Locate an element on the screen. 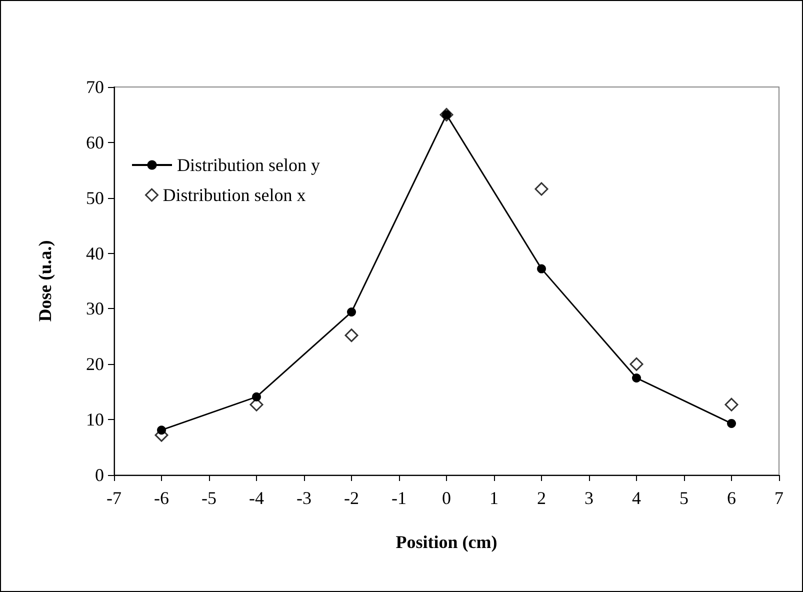 Image resolution: width=803 pixels, height=592 pixels. legend-label: Distribution selon x is located at coordinates (234, 195).